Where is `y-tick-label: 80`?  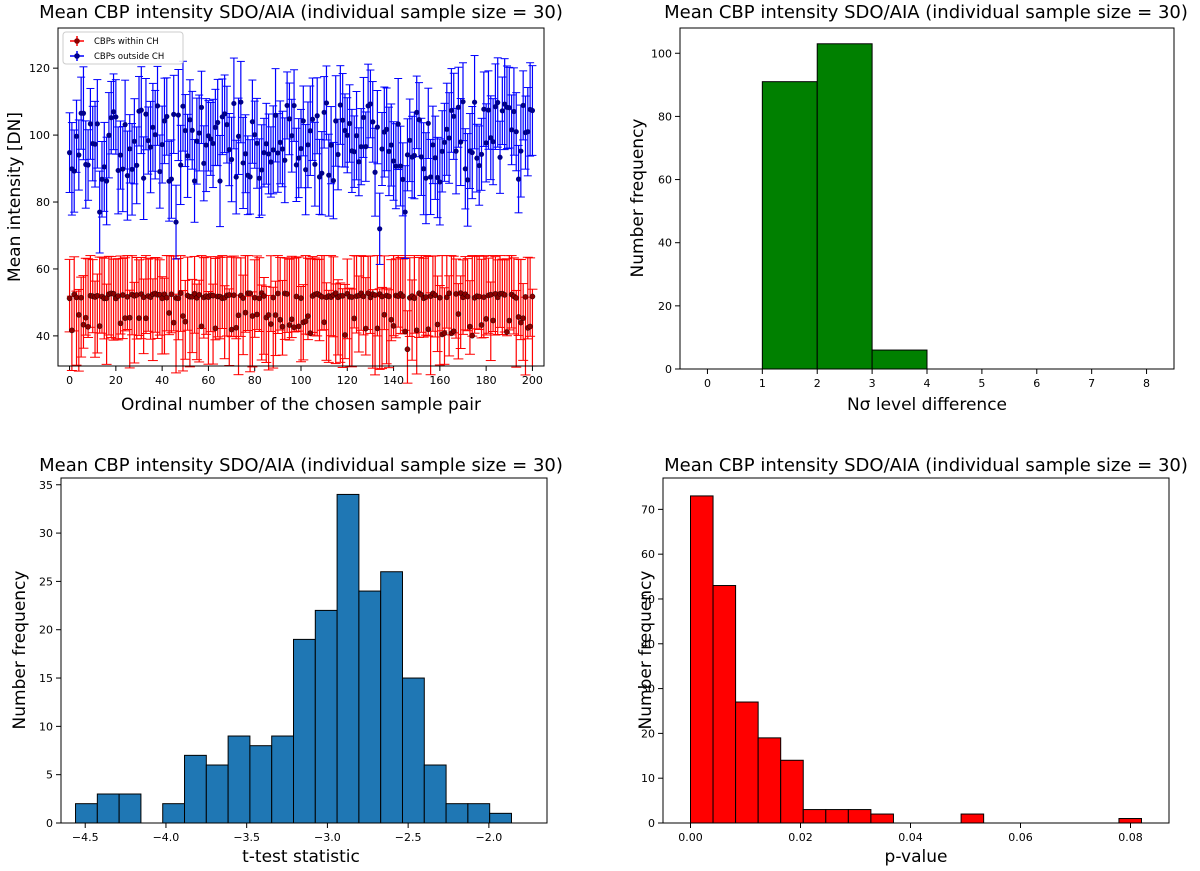
y-tick-label: 80 is located at coordinates (665, 116).